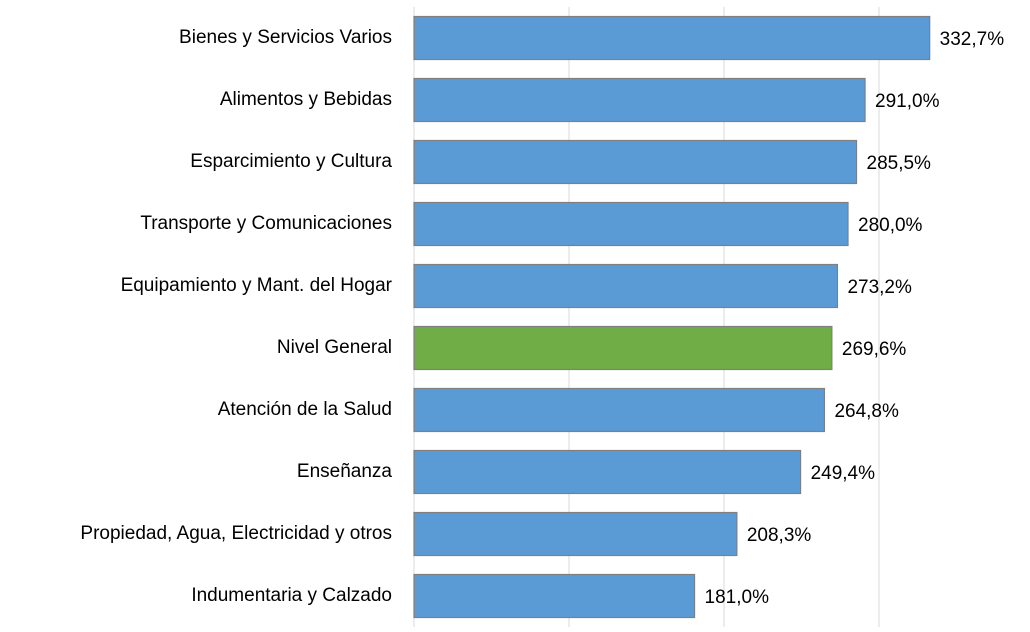  What do you see at coordinates (779, 535) in the screenshot?
I see `value-label: 208,3%` at bounding box center [779, 535].